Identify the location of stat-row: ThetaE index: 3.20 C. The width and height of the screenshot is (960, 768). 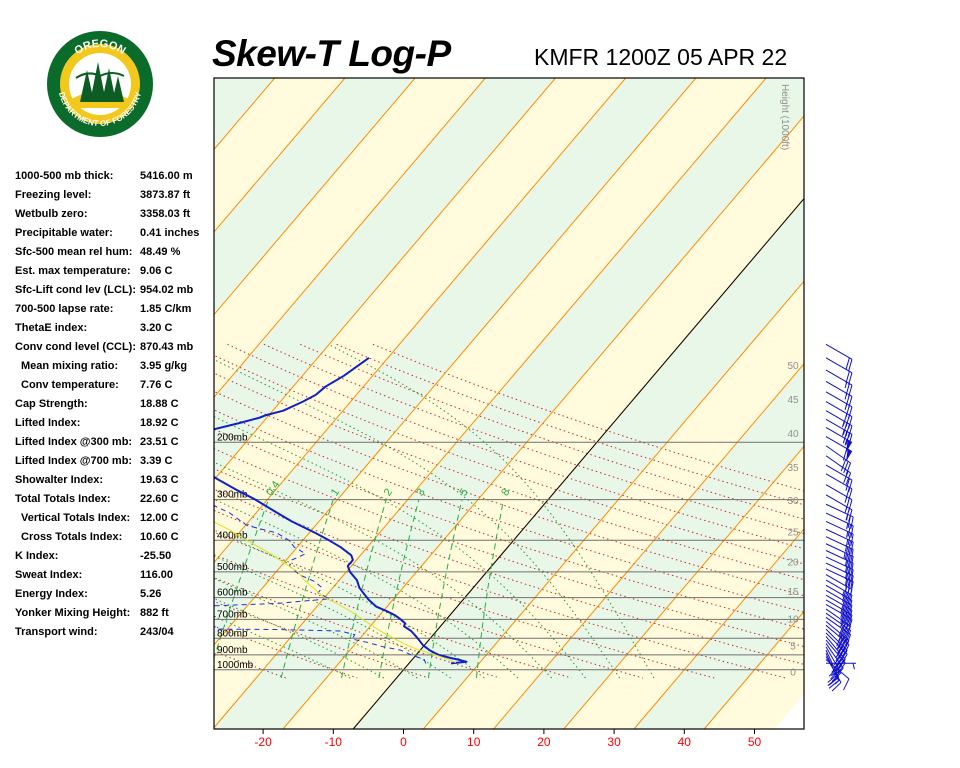
(115, 328).